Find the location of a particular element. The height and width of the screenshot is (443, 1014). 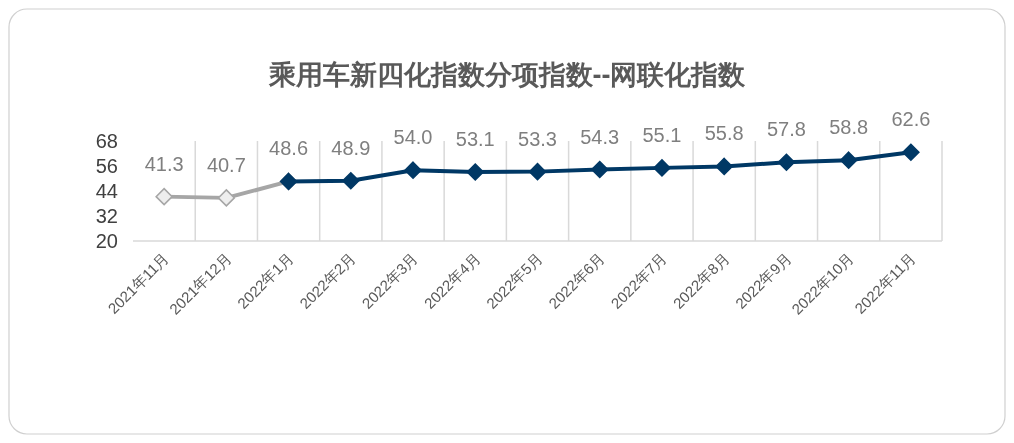

data-label: 53.3 is located at coordinates (537, 138).